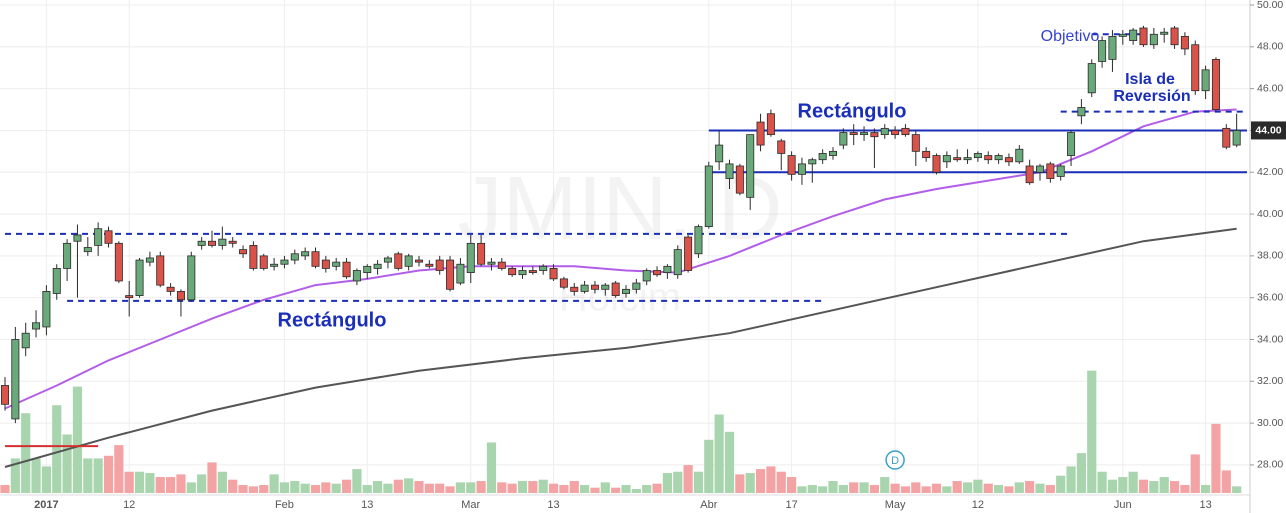  I want to click on last-price-box, so click(1268, 130).